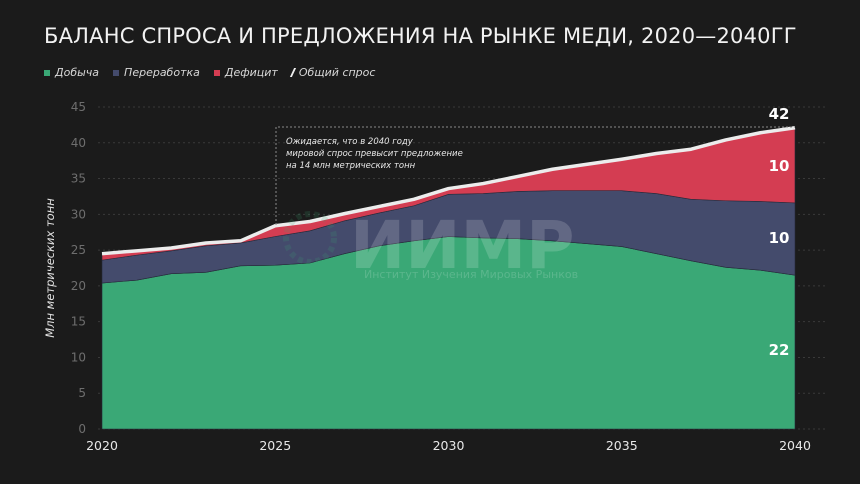  Describe the element at coordinates (78, 107) in the screenshot. I see `y-tick-label: 45` at that location.